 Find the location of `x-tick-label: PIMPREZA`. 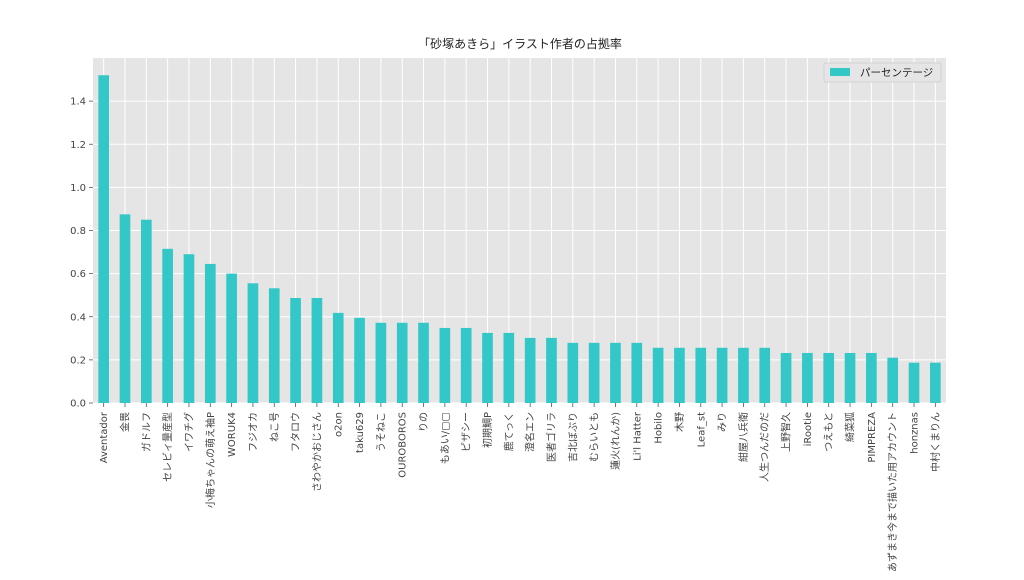

x-tick-label: PIMPREZA is located at coordinates (872, 437).